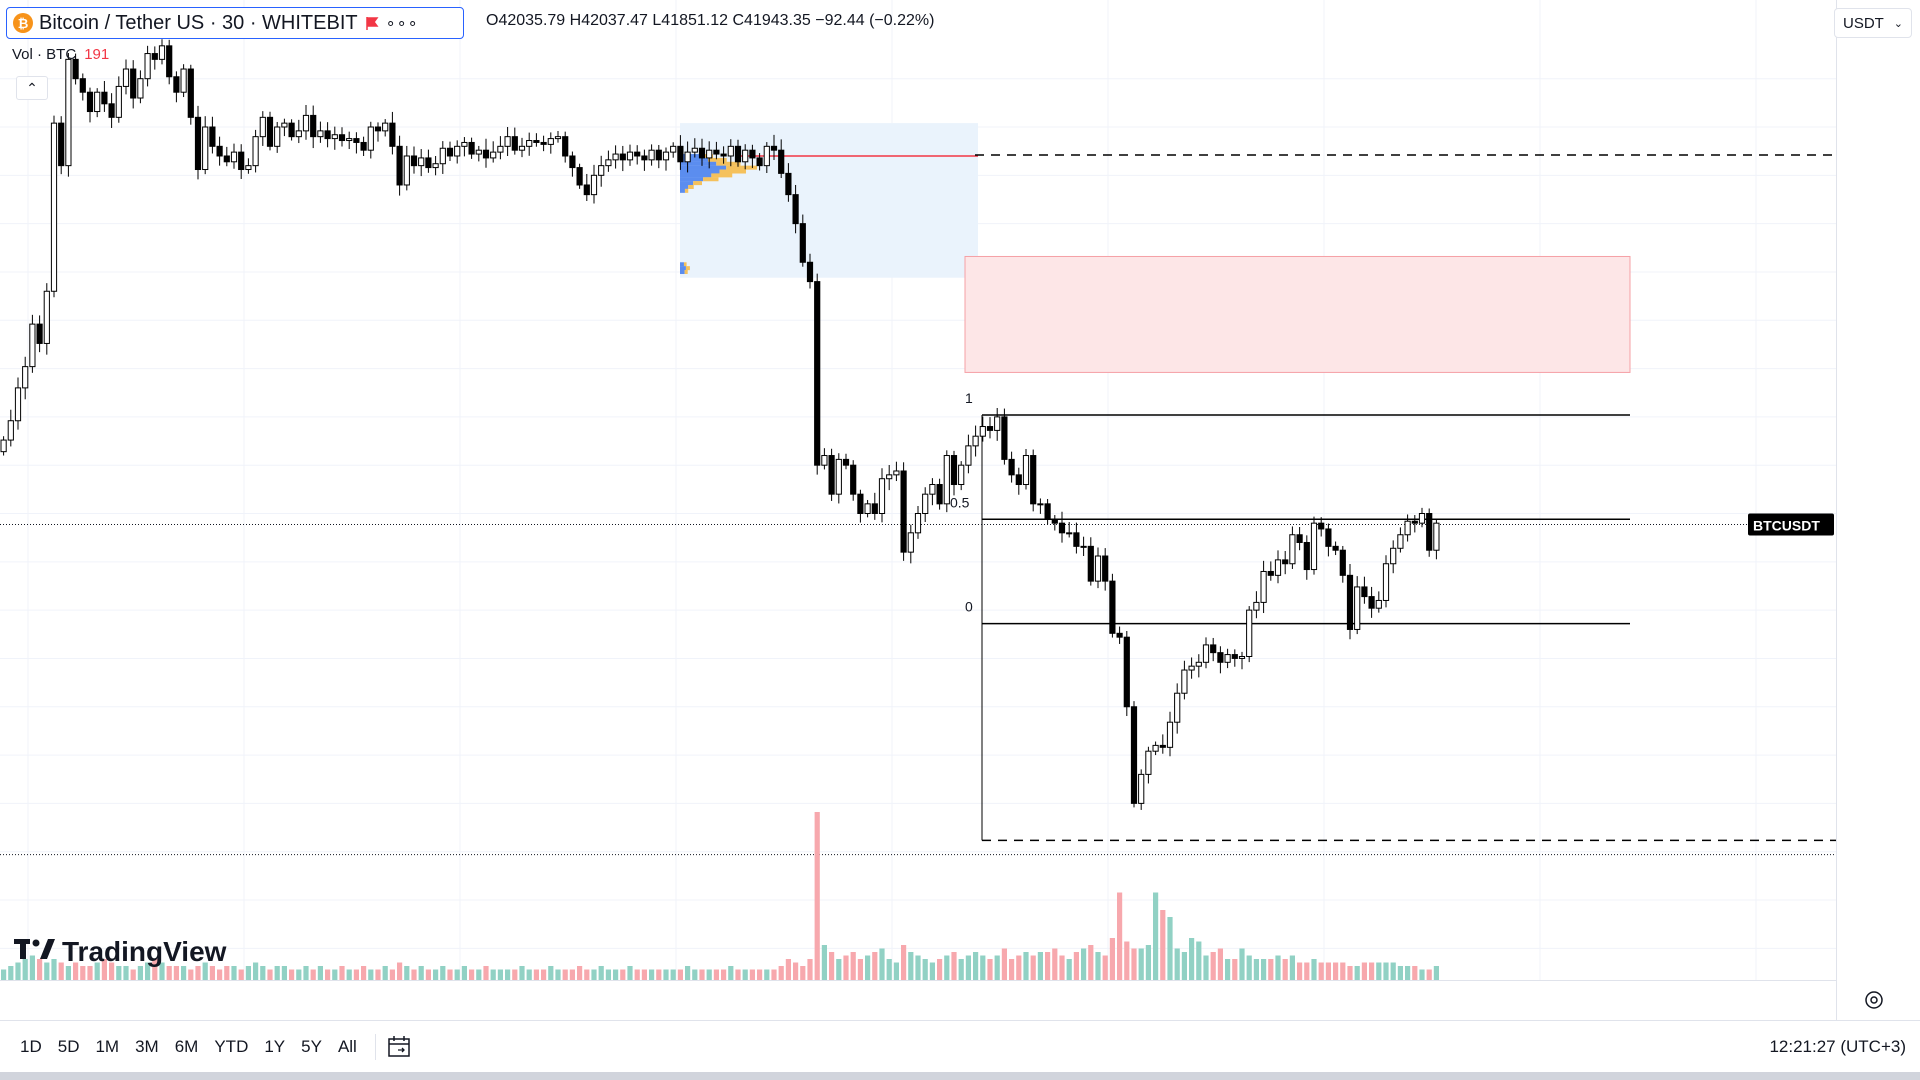 This screenshot has width=1920, height=1080. Describe the element at coordinates (275, 1046) in the screenshot. I see `range-button-1y: 1Y` at that location.